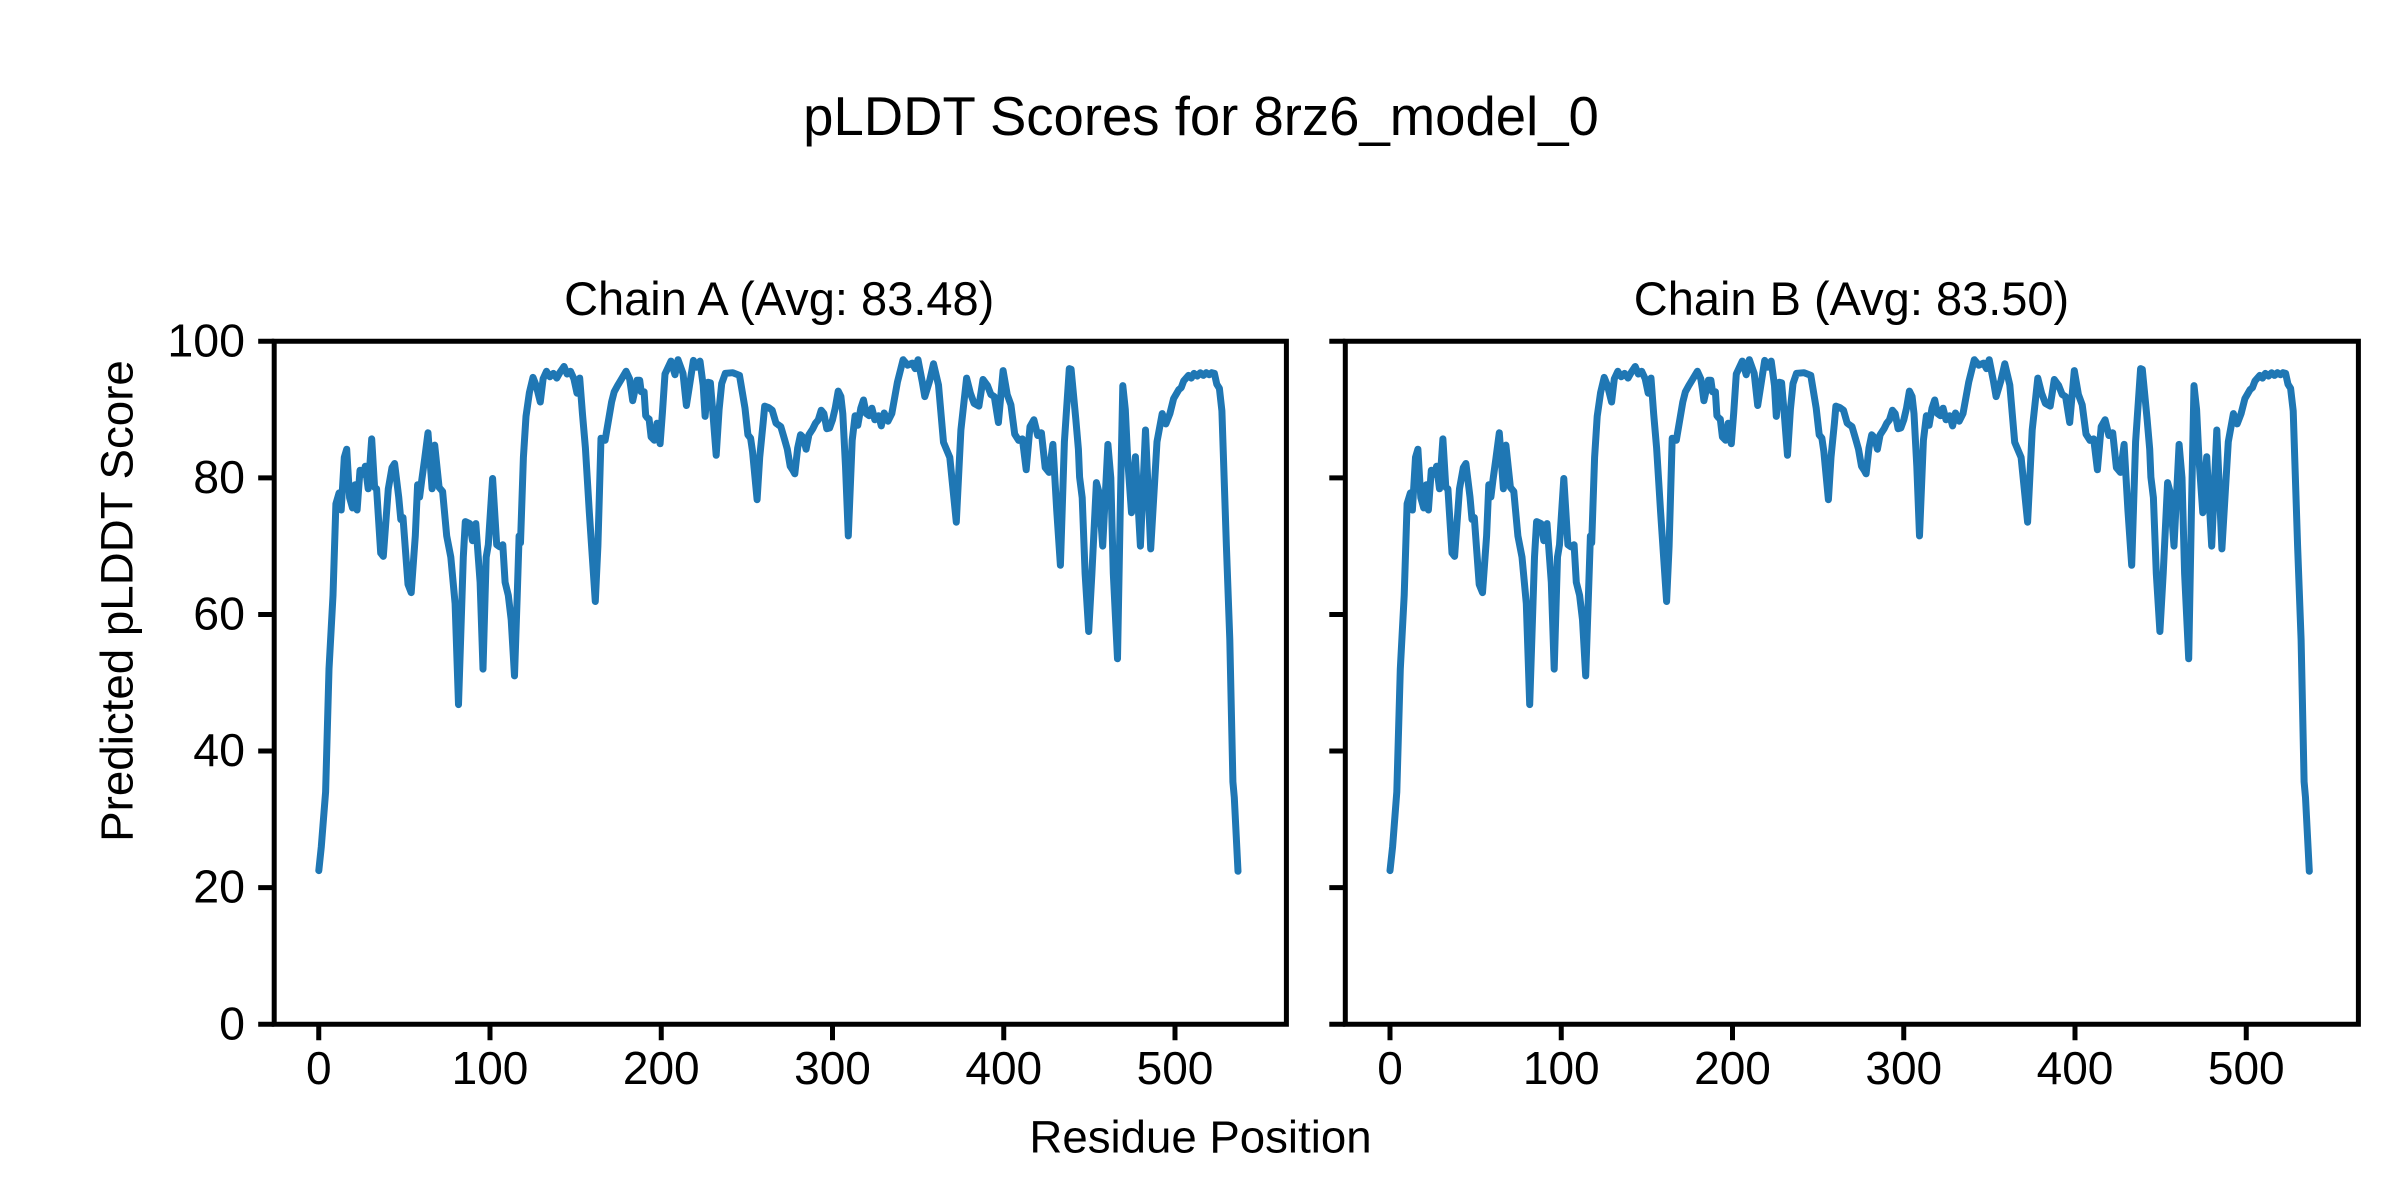  I want to click on svg-text: 20, so click(219, 887).